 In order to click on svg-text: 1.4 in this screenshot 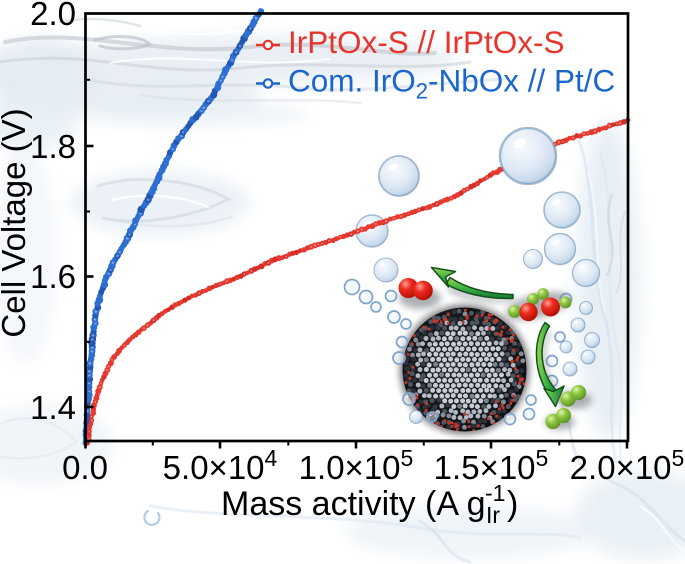, I will do `click(53, 407)`.